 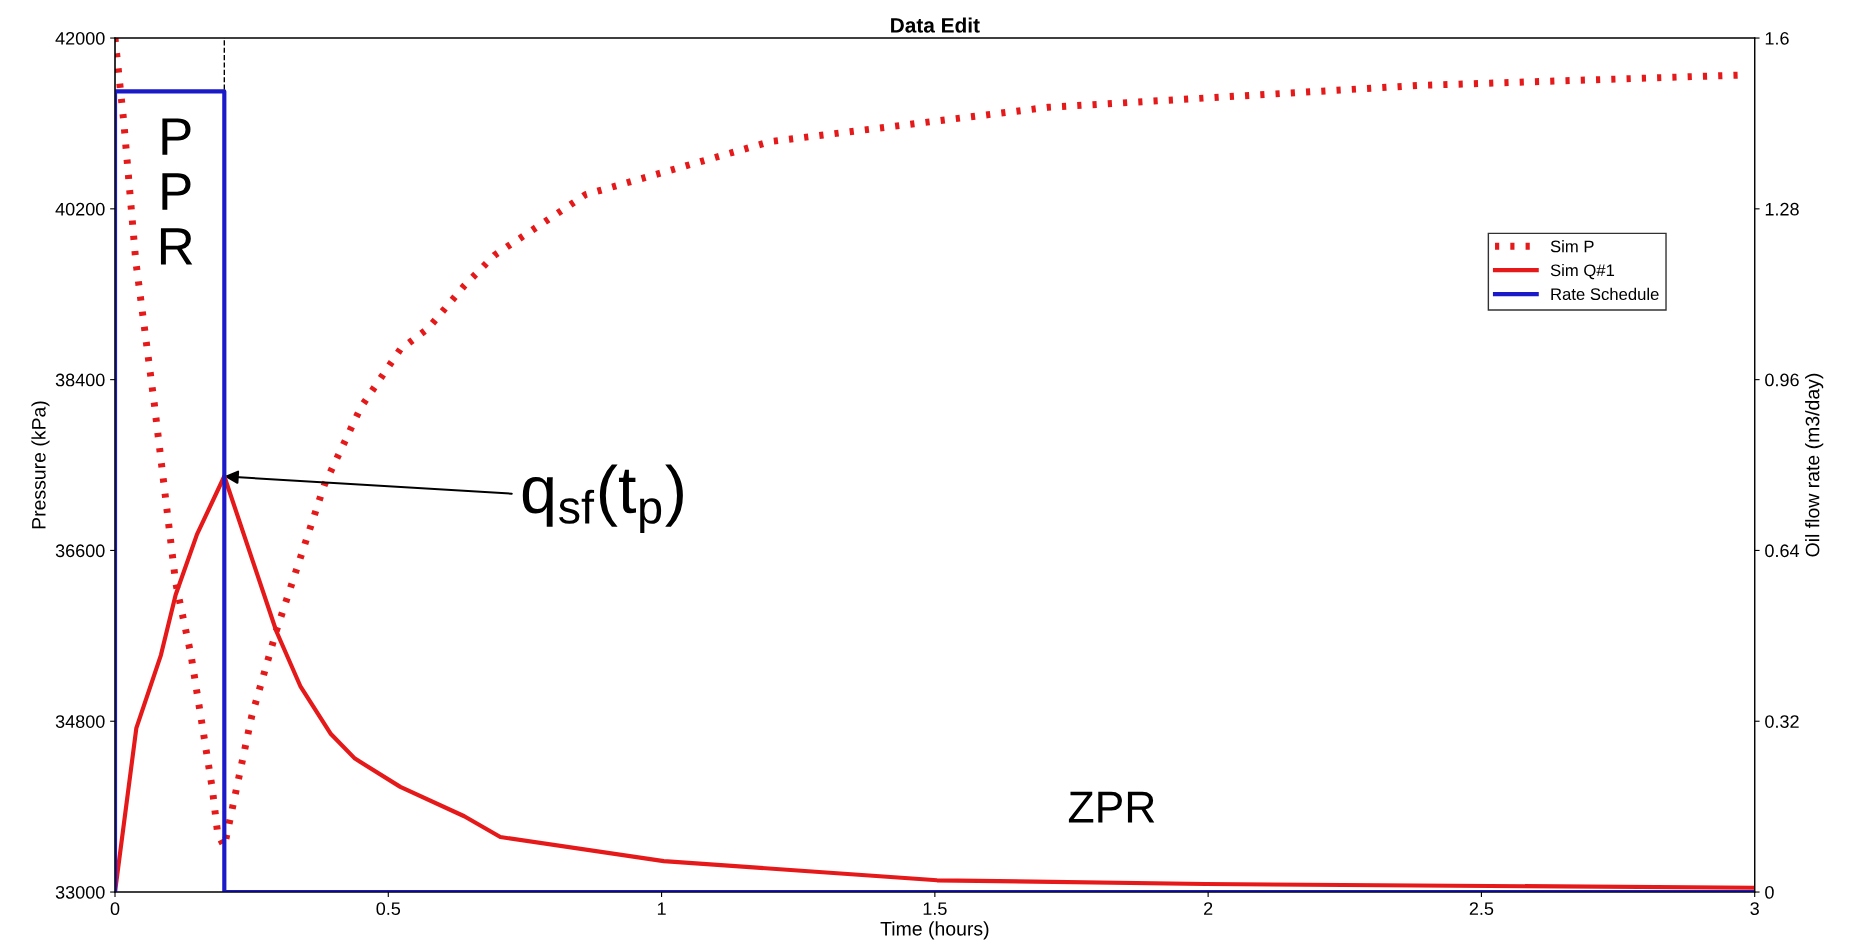 I want to click on legend-label: Sim P, so click(x=1572, y=246).